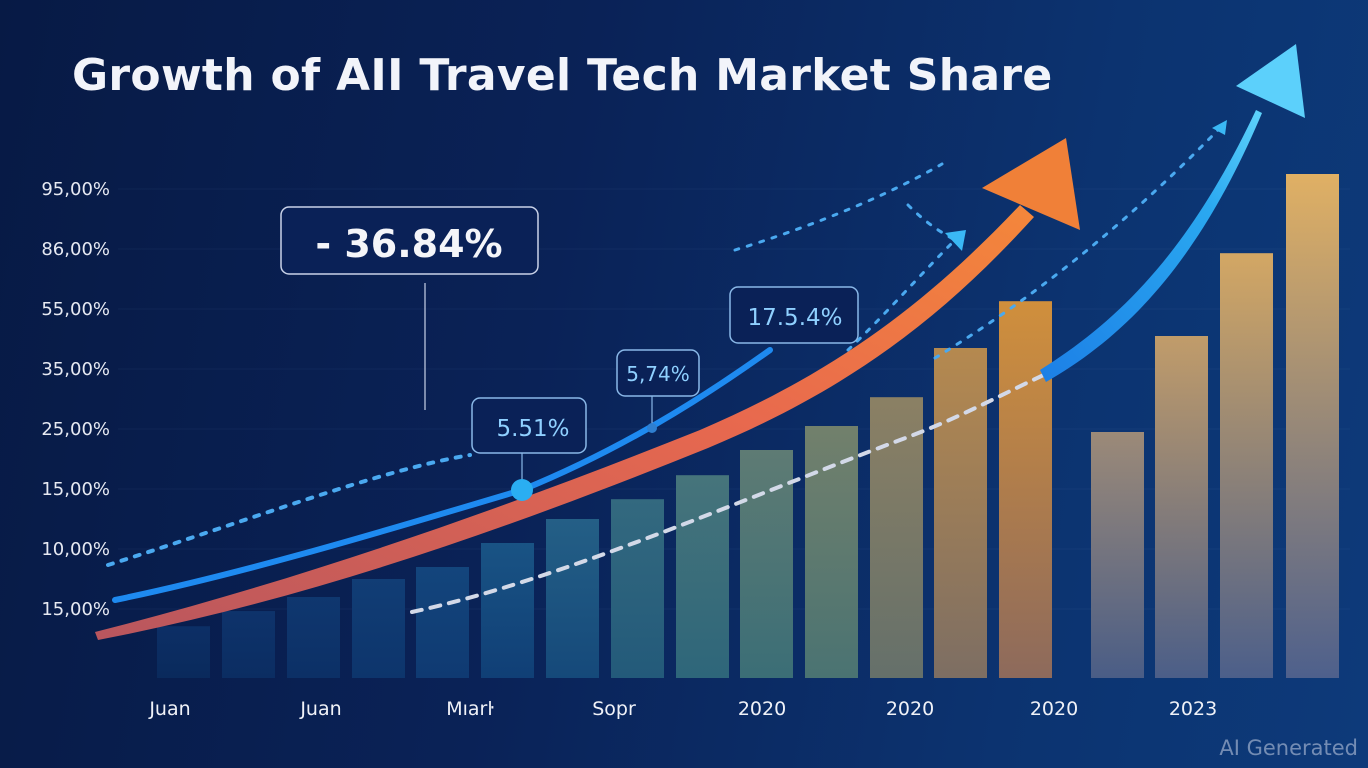 This screenshot has height=768, width=1368. What do you see at coordinates (75, 309) in the screenshot?
I see `y-tick-label: 55,00%` at bounding box center [75, 309].